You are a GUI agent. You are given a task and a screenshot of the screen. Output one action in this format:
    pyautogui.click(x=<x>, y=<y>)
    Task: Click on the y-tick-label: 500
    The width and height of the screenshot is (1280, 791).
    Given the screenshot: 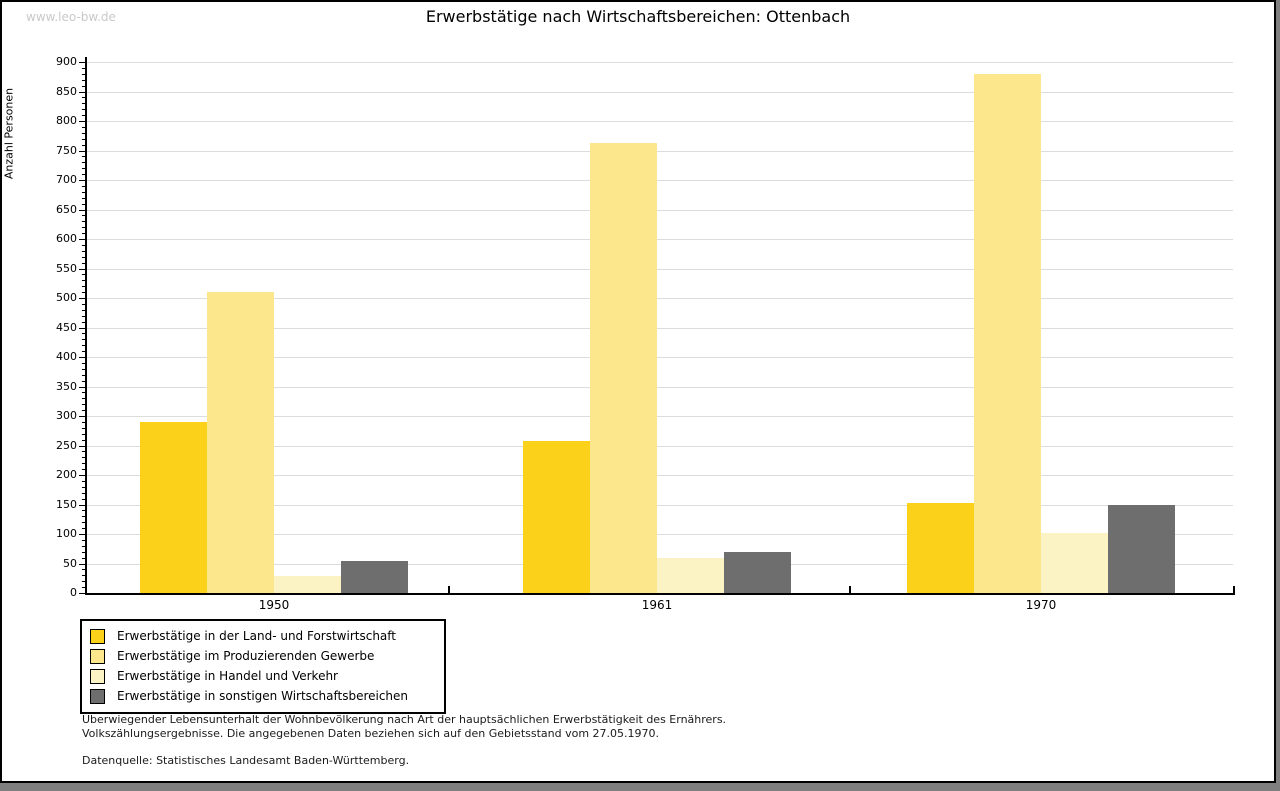 What is the action you would take?
    pyautogui.click(x=66, y=297)
    